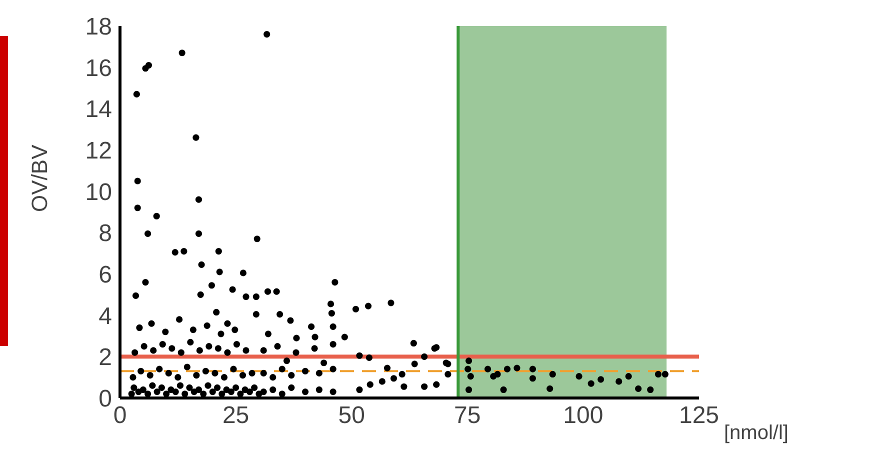 This screenshot has width=879, height=458. What do you see at coordinates (105, 358) in the screenshot?
I see `y-tick-label: 2` at bounding box center [105, 358].